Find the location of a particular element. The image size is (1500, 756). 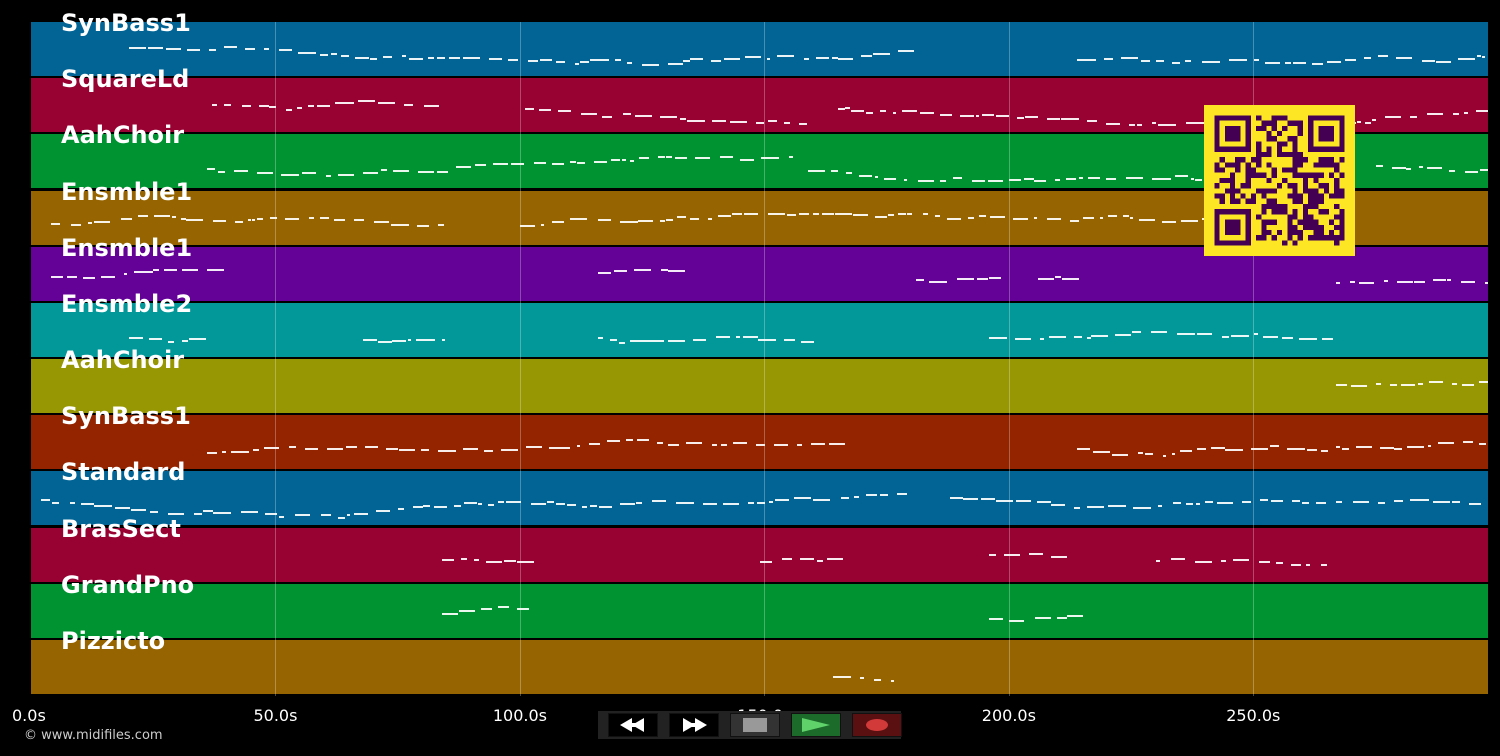

record-button is located at coordinates (877, 725).